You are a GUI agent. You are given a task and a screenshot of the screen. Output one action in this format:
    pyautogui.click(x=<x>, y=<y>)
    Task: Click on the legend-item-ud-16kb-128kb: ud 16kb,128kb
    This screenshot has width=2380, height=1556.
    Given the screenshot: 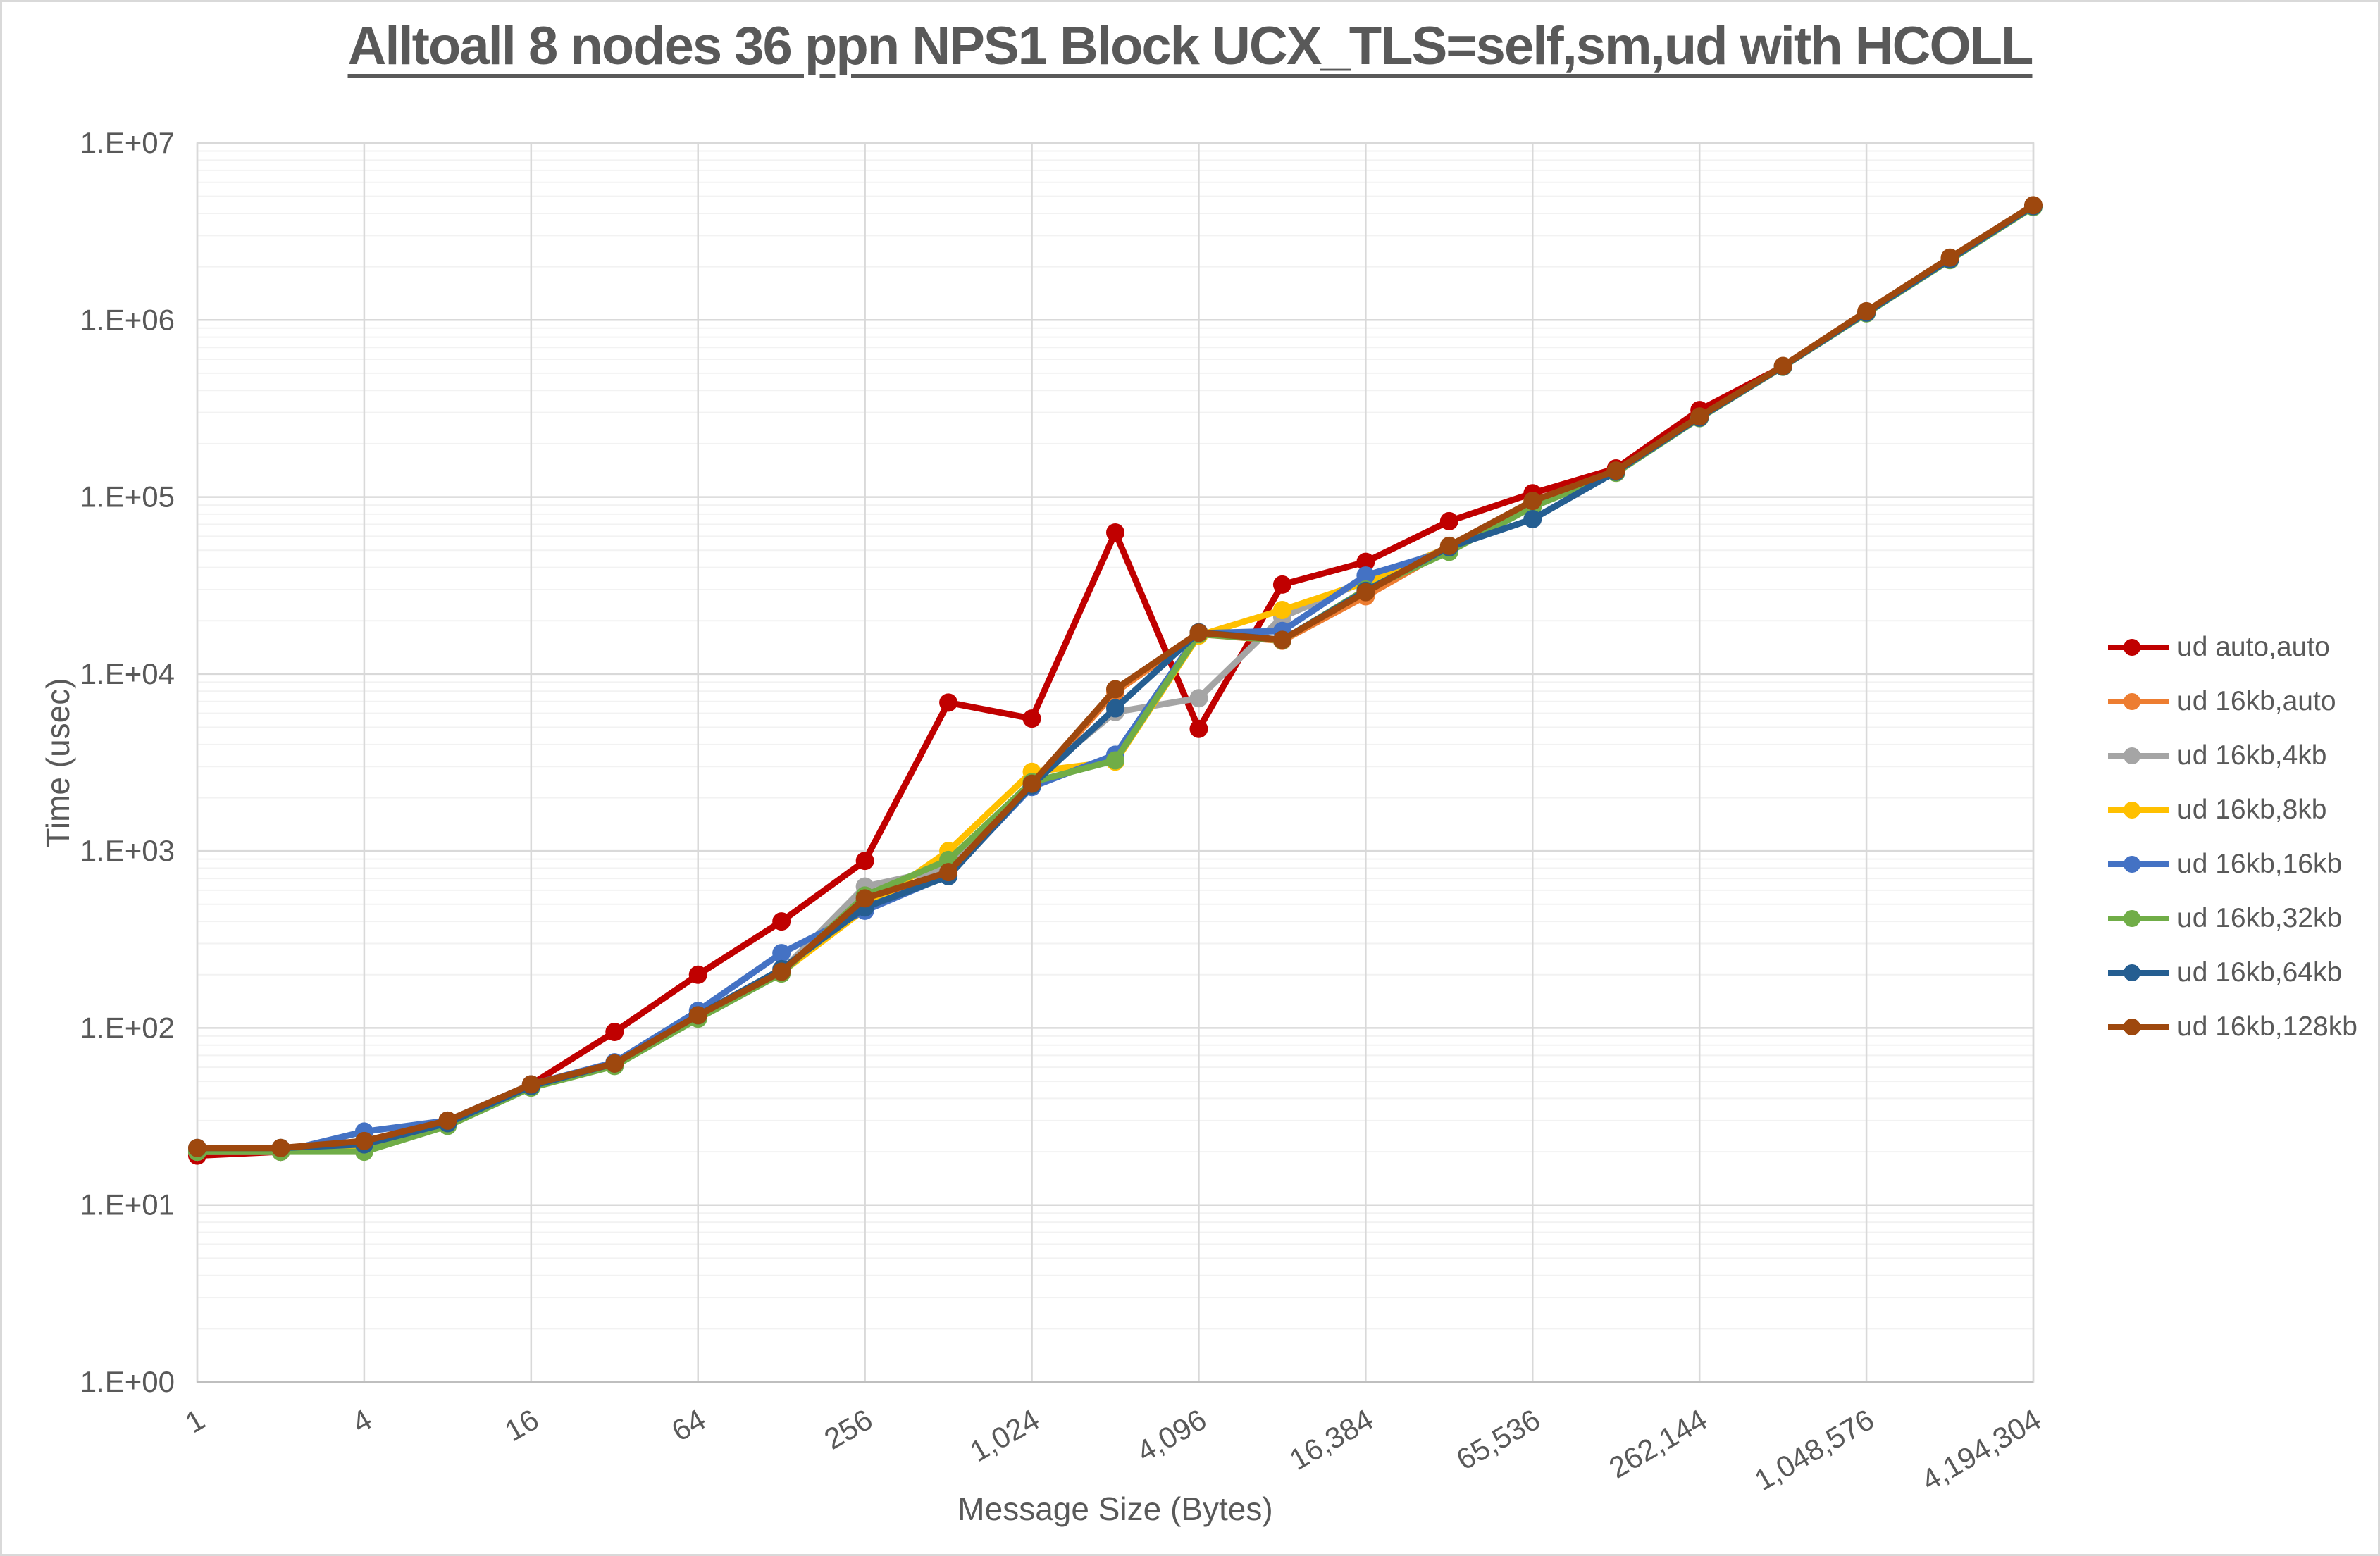 What is the action you would take?
    pyautogui.click(x=2242, y=1027)
    